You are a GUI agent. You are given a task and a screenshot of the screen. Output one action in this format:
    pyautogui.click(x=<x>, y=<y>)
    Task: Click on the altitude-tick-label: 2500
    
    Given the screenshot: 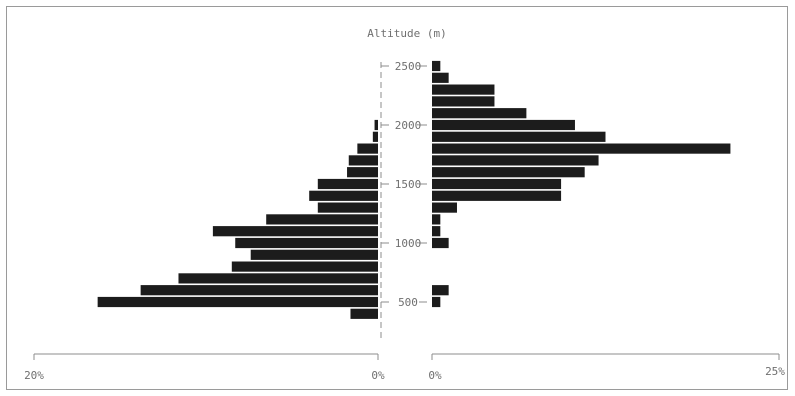 What is the action you would take?
    pyautogui.click(x=408, y=66)
    